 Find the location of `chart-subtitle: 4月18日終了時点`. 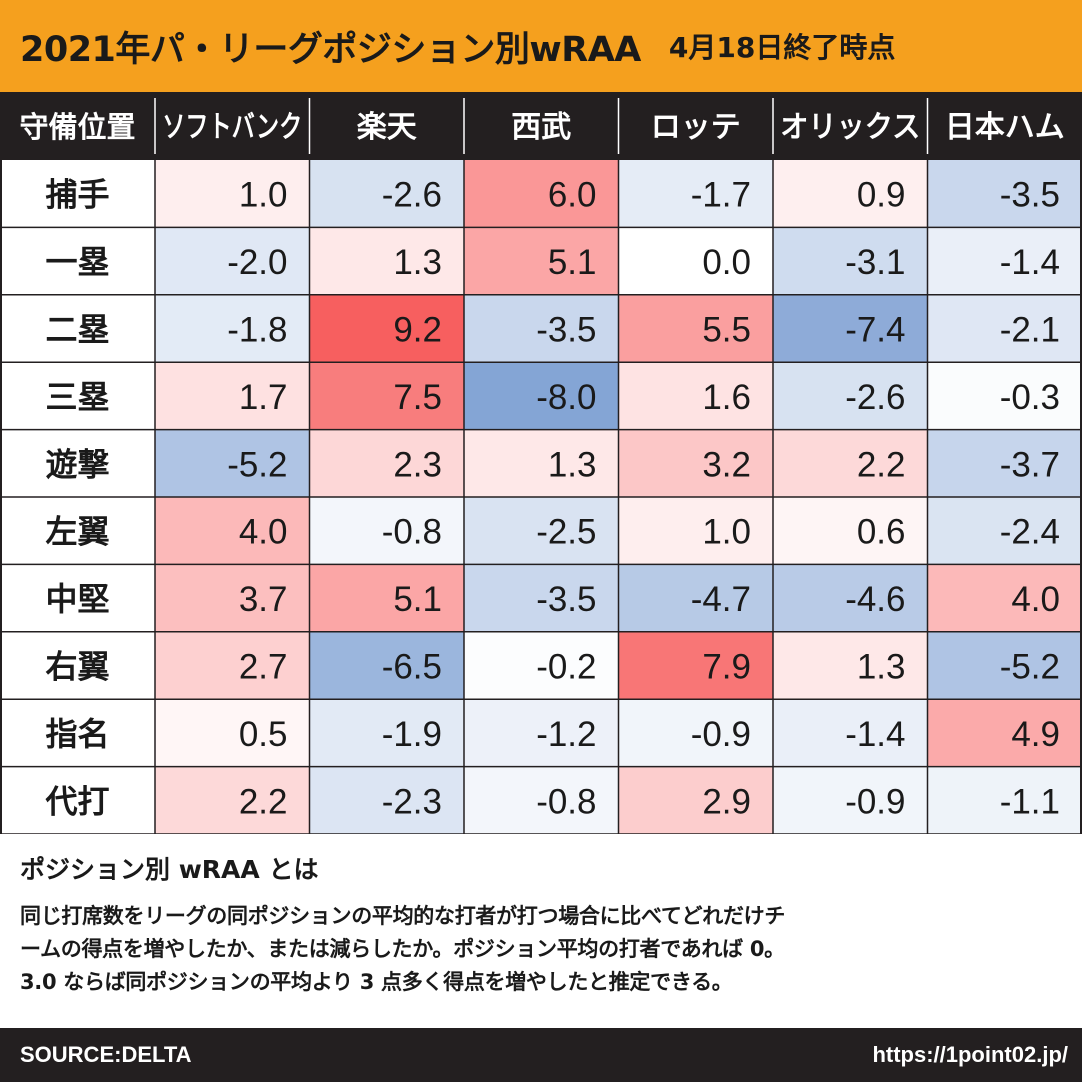

chart-subtitle: 4月18日終了時点 is located at coordinates (782, 47).